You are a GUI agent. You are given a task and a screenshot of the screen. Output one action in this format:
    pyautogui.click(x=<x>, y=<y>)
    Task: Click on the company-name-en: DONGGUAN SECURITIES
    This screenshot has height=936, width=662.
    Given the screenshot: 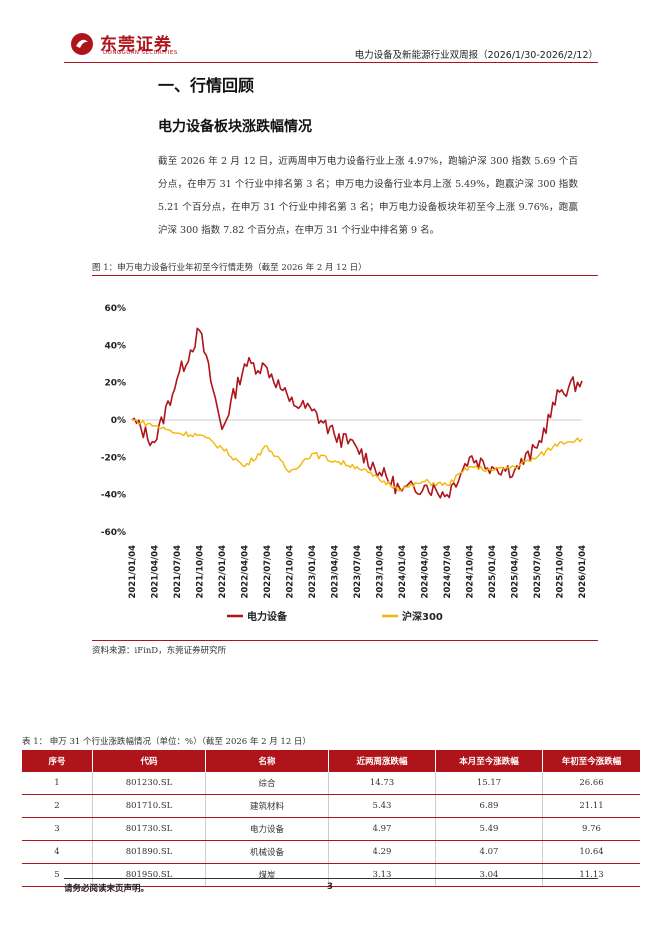 What is the action you would take?
    pyautogui.click(x=140, y=53)
    